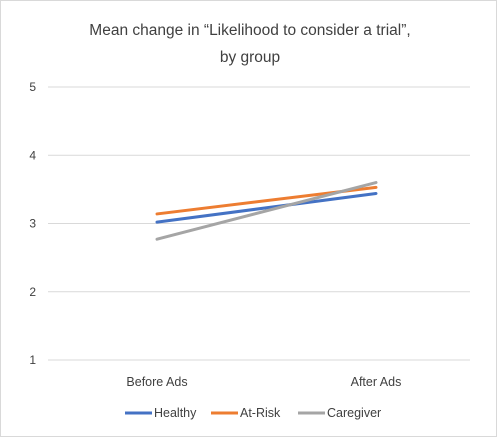 This screenshot has height=437, width=497. Describe the element at coordinates (32, 360) in the screenshot. I see `y-tick-label: 1` at that location.